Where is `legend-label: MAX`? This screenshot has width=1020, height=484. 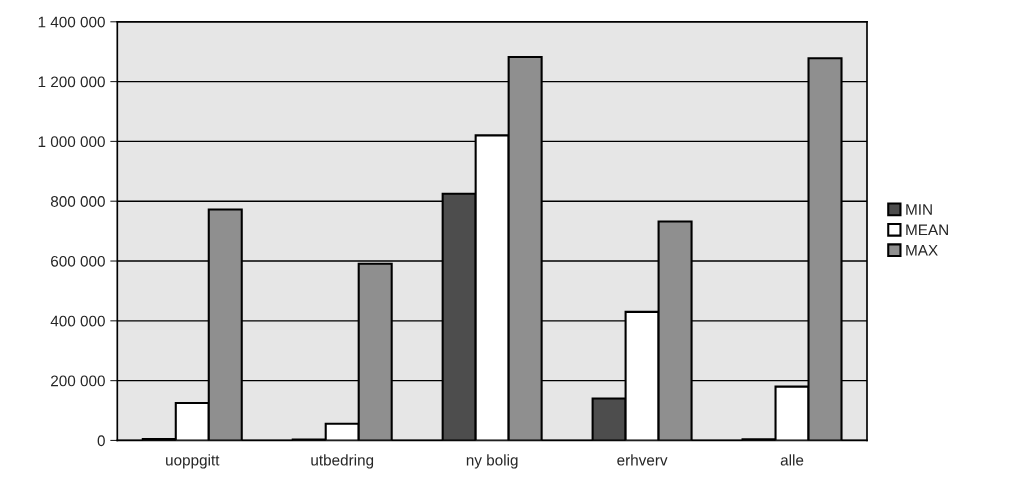 legend-label: MAX is located at coordinates (922, 250).